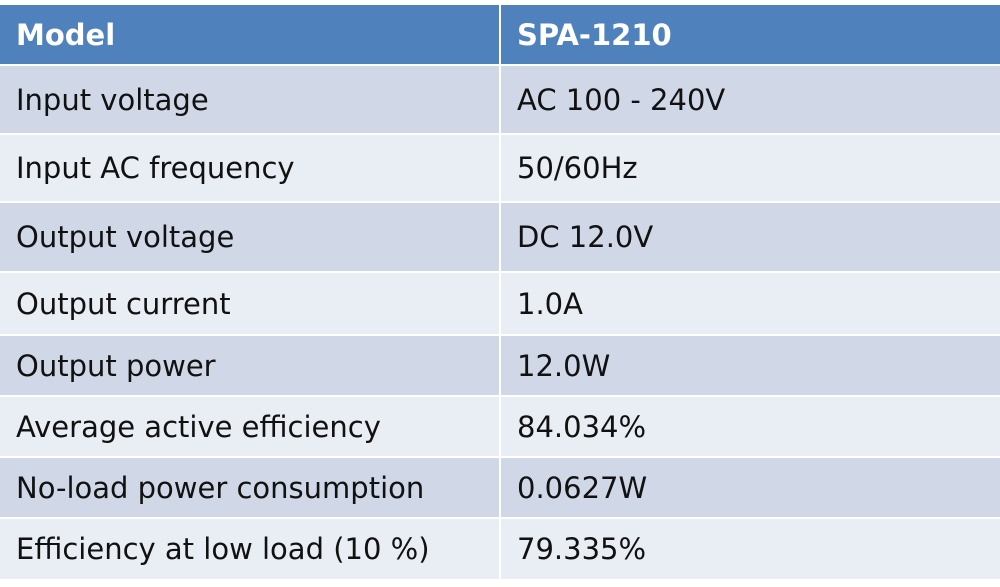 The width and height of the screenshot is (1000, 587). Describe the element at coordinates (749, 99) in the screenshot. I see `row-value: AC 100 - 240V` at that location.